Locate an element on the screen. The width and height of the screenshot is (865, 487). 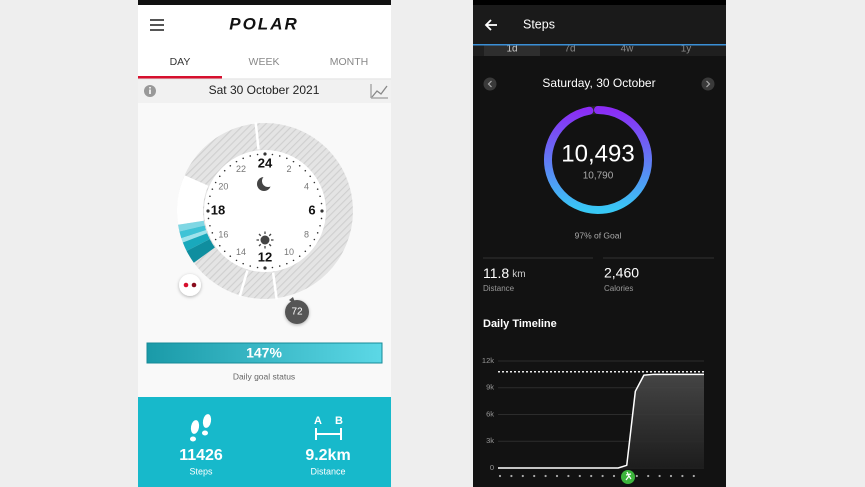
activity-toggle is located at coordinates (190, 285).